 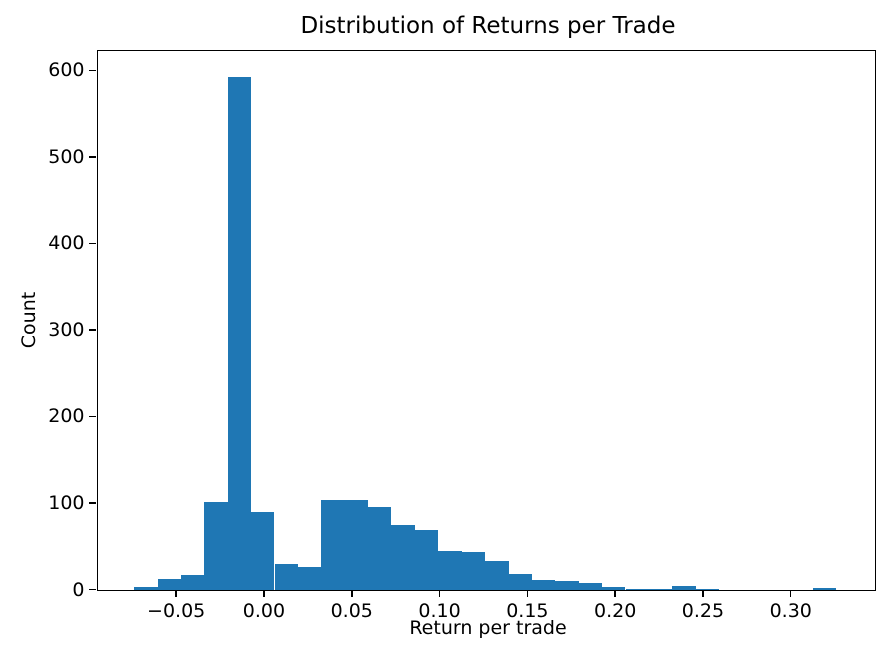 I want to click on x-tick-label: 0.10, so click(x=439, y=610).